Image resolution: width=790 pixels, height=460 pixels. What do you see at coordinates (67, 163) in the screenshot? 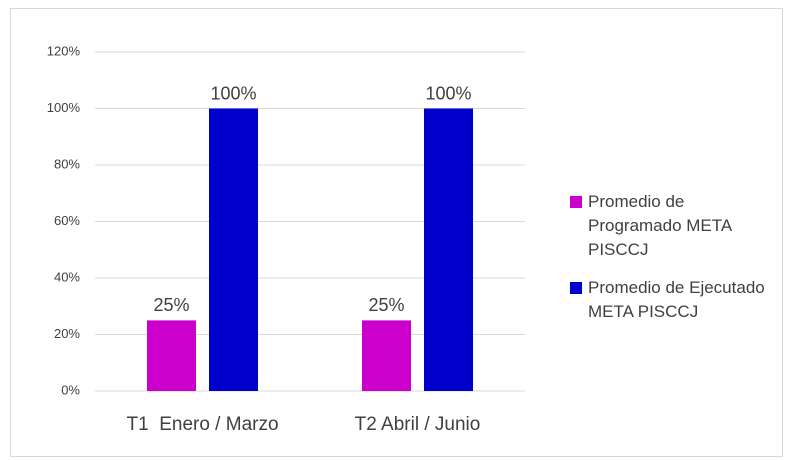
I see `y-tick-label: 80%` at bounding box center [67, 163].